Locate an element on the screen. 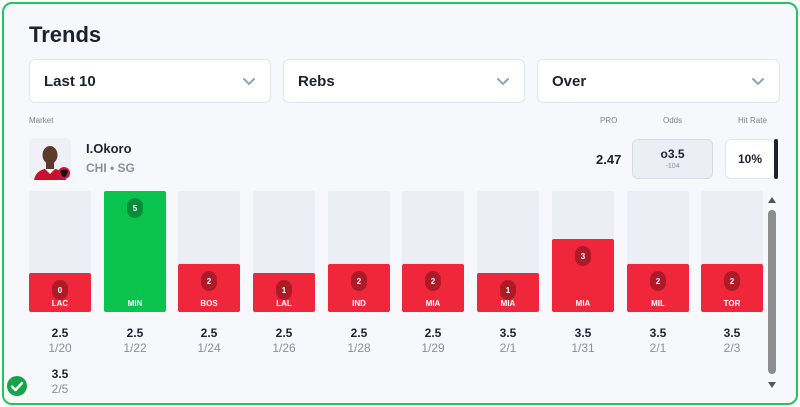 This screenshot has width=800, height=407. game-opponent: MIL is located at coordinates (658, 303).